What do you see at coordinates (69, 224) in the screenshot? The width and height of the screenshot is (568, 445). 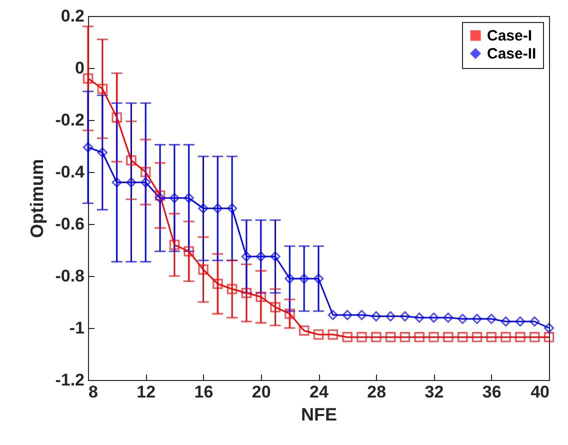 I see `y-tick-label: -0.6` at bounding box center [69, 224].